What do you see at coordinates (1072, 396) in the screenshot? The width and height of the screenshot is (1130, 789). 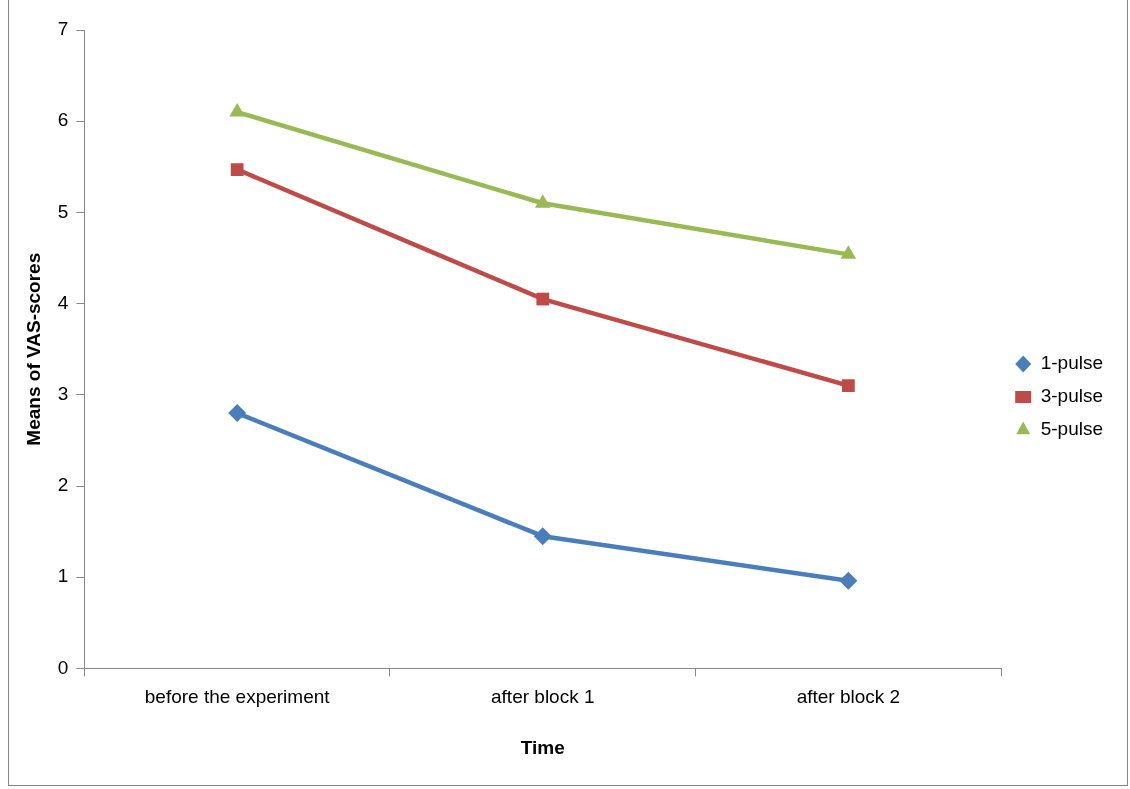 I see `legend-label: 3-pulse` at bounding box center [1072, 396].